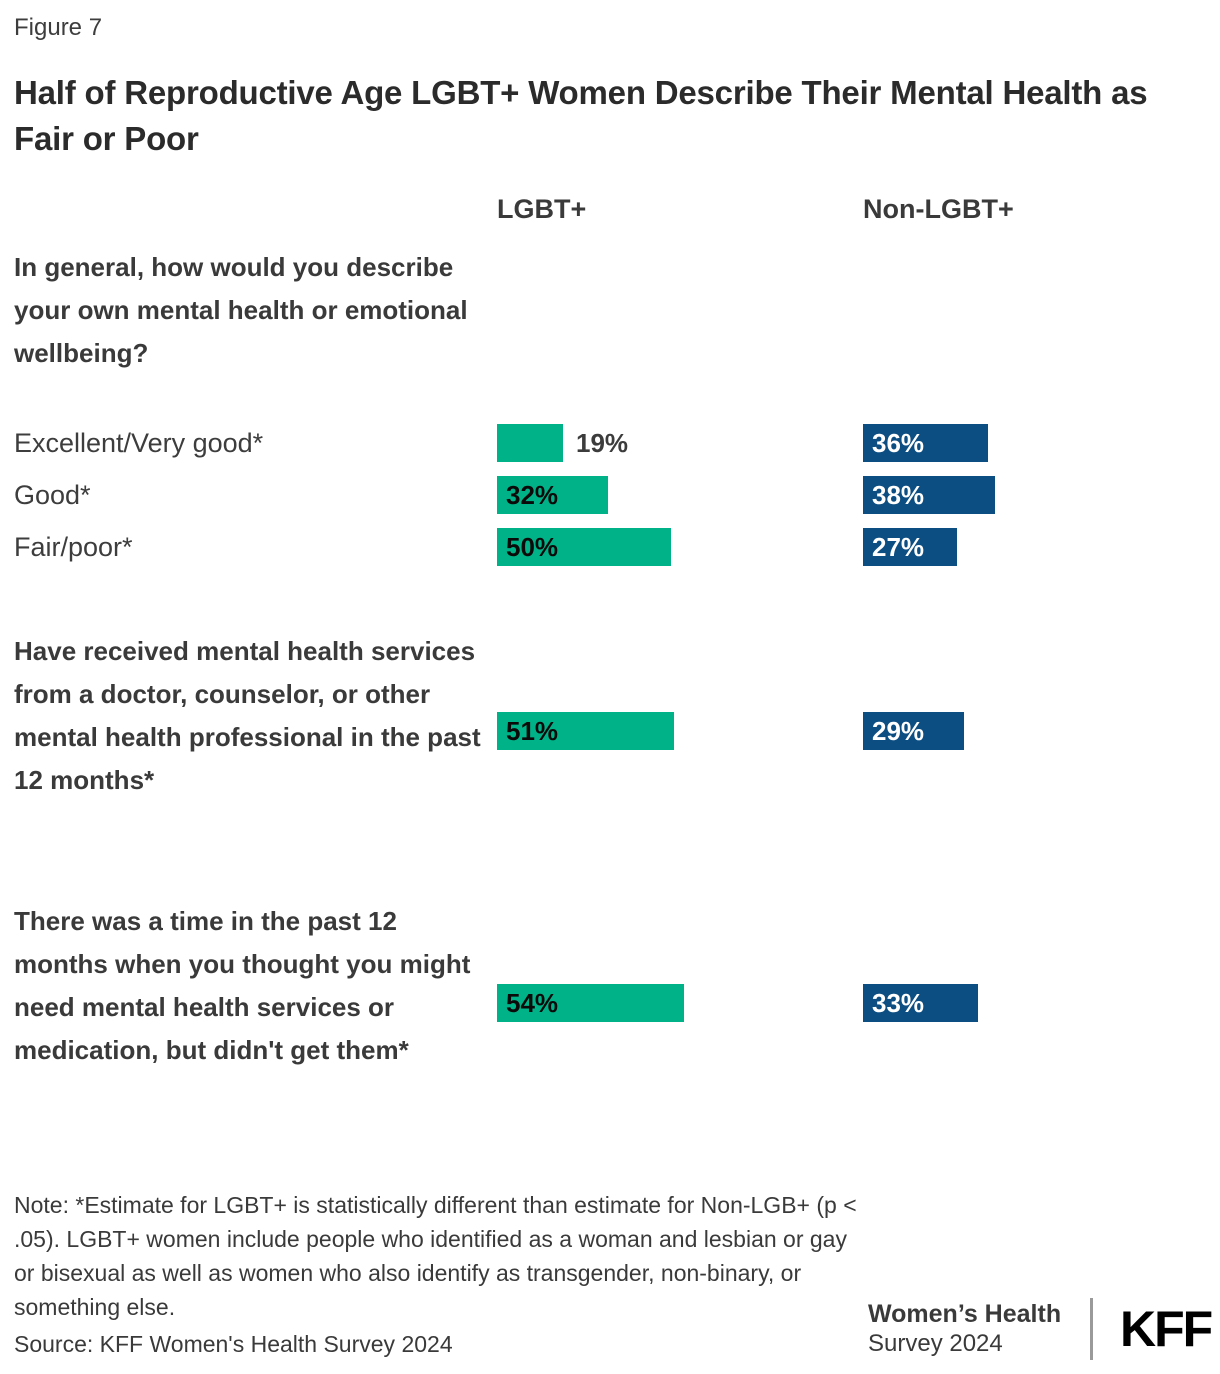 The height and width of the screenshot is (1374, 1220). What do you see at coordinates (968, 1329) in the screenshot?
I see `survey-name: Women’s Health Survey 2024` at bounding box center [968, 1329].